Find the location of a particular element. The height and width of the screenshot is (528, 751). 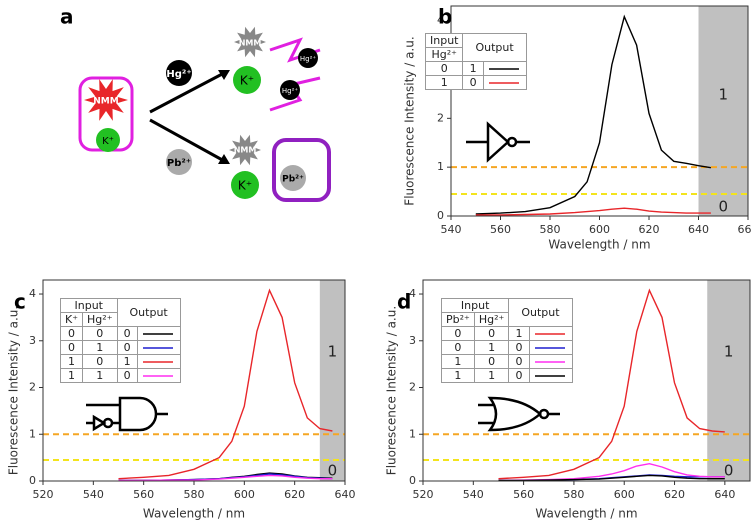

not-gate is located at coordinates (498, 142).